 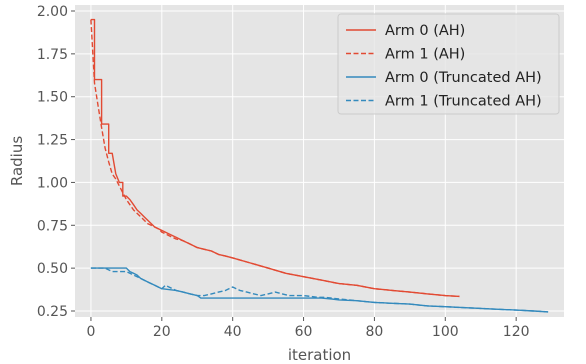 What do you see at coordinates (52, 55) in the screenshot?
I see `y-tick-label: 1.75` at bounding box center [52, 55].